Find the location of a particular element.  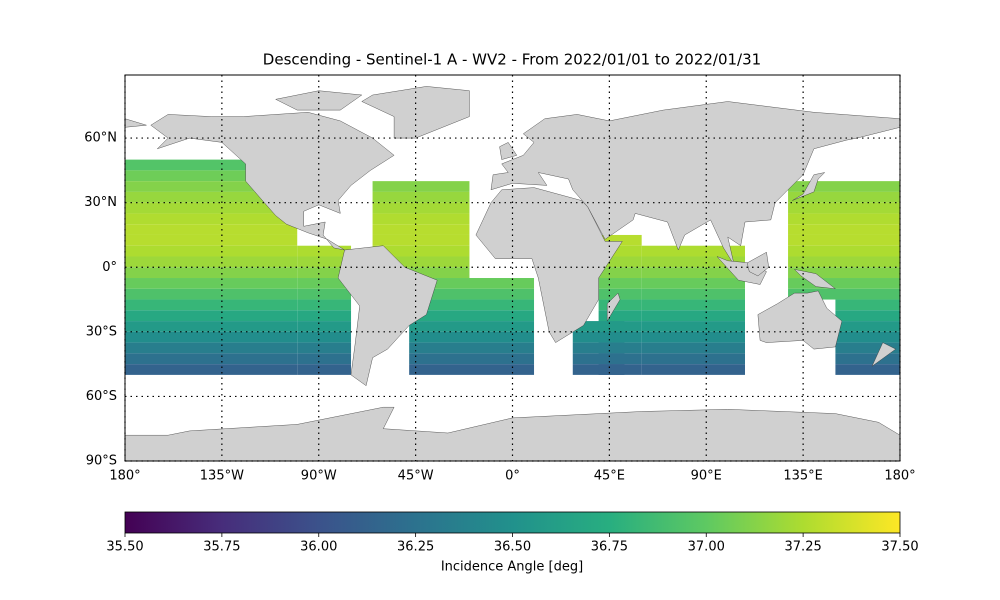

x-tick-label: 135°W is located at coordinates (222, 476).